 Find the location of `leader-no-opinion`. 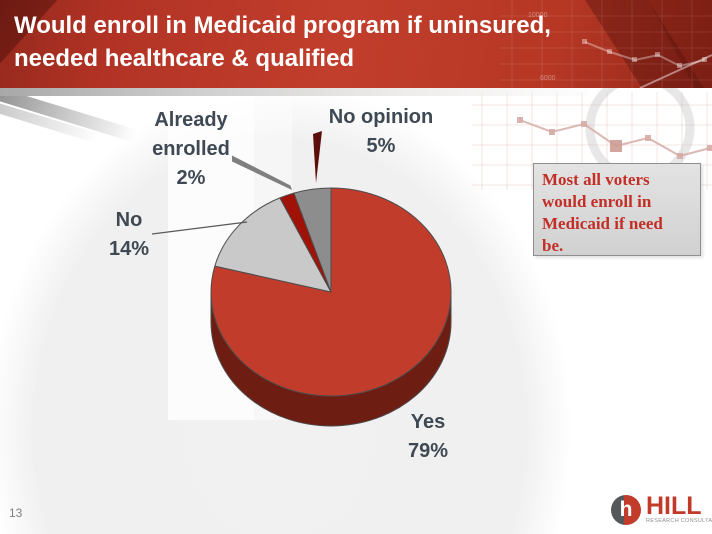

leader-no-opinion is located at coordinates (317, 157).